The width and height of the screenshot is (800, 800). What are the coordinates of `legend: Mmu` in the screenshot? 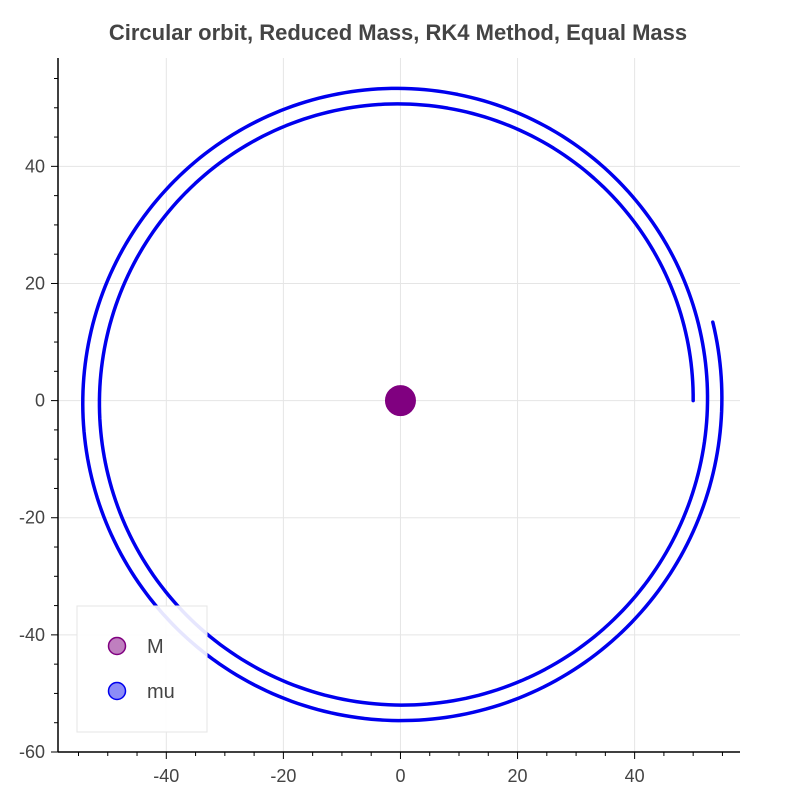 It's located at (142, 669).